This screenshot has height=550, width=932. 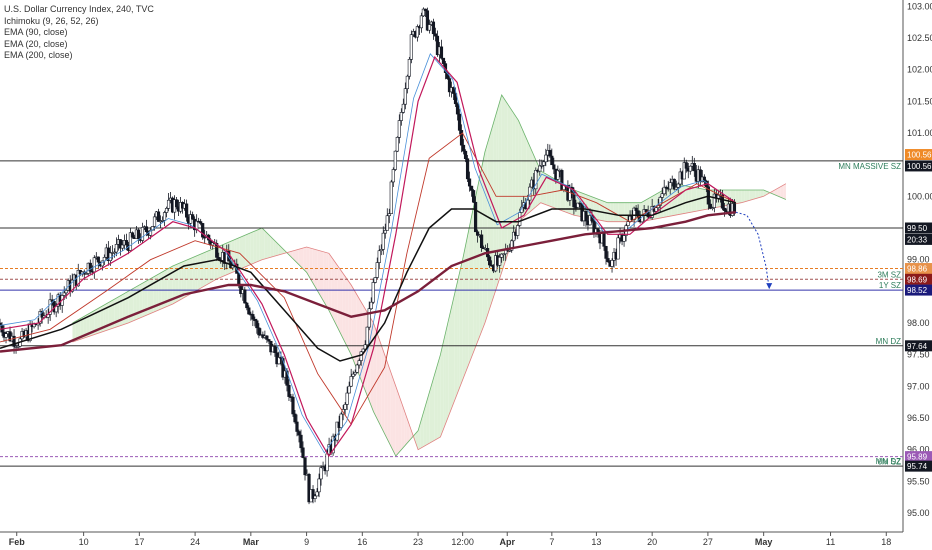 I want to click on projection-path, so click(x=752, y=250).